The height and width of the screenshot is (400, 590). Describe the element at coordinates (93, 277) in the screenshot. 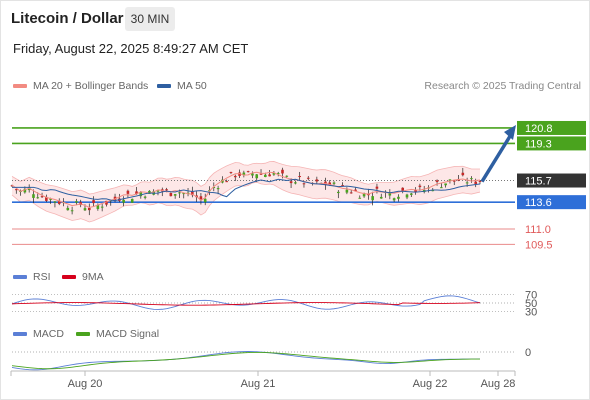

I see `legend-9ma-label: 9MA` at that location.